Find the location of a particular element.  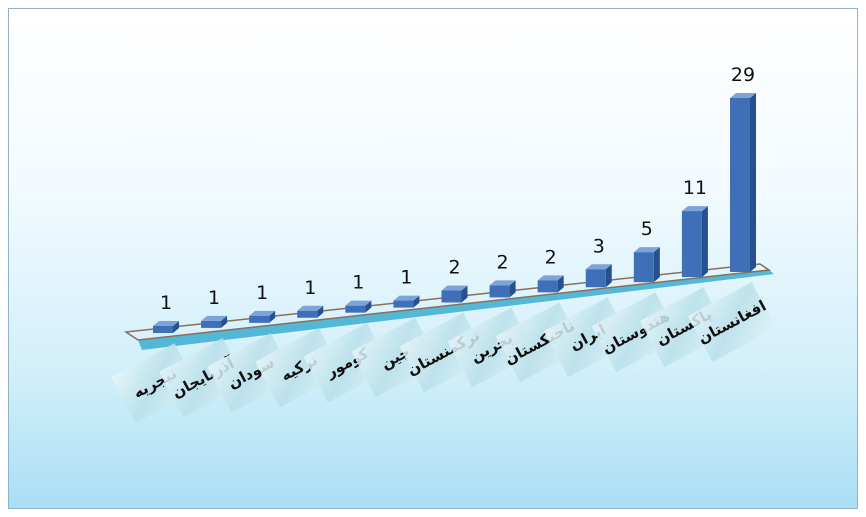

value-label-5: 1 is located at coordinates (358, 283).